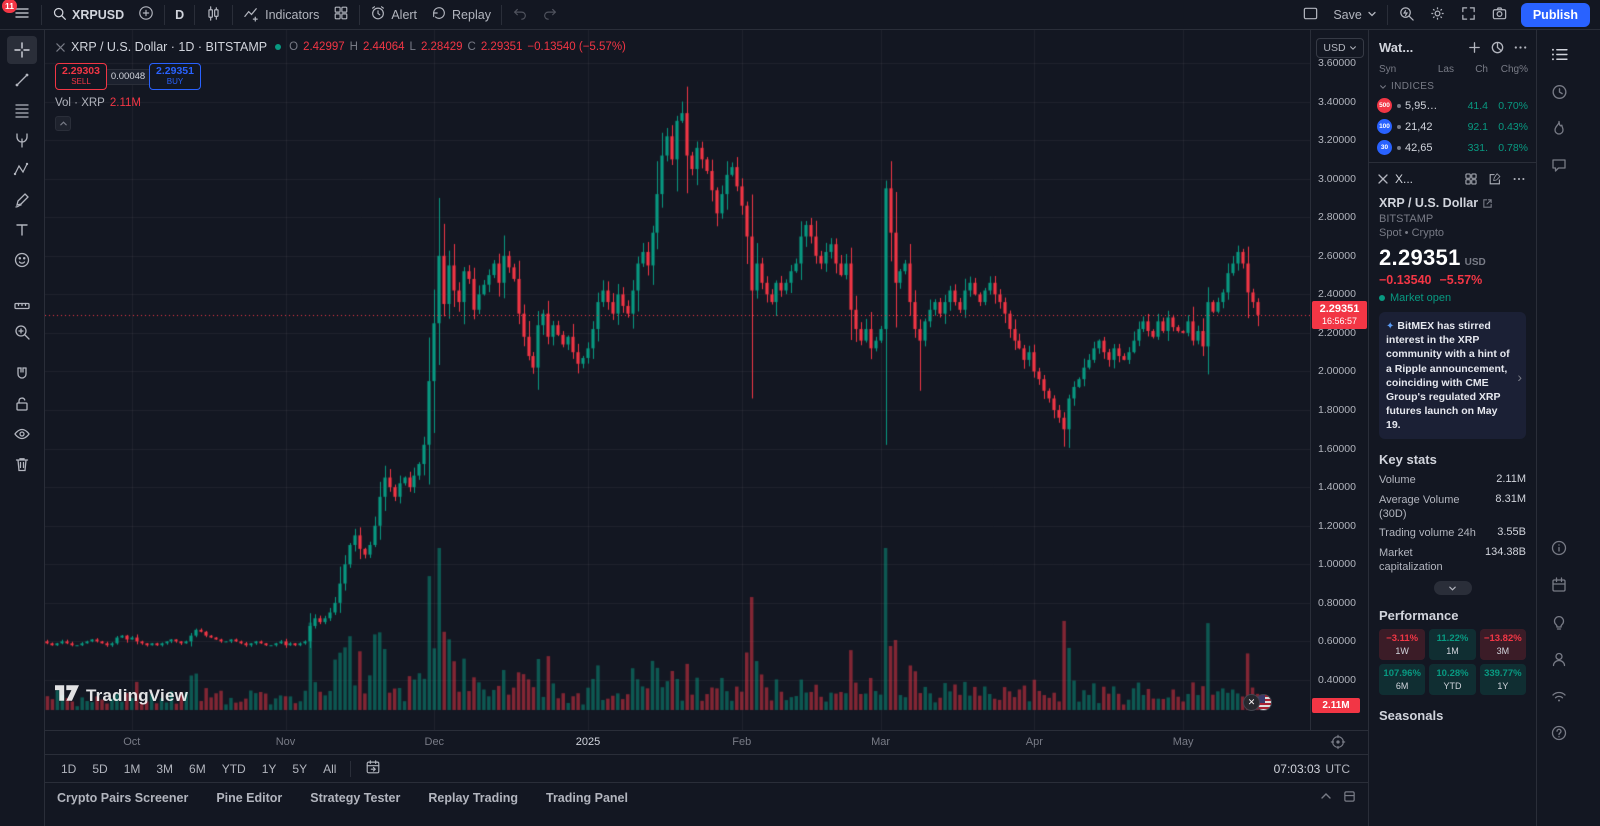 The image size is (1600, 826). What do you see at coordinates (22, 200) in the screenshot?
I see `brush-tool` at bounding box center [22, 200].